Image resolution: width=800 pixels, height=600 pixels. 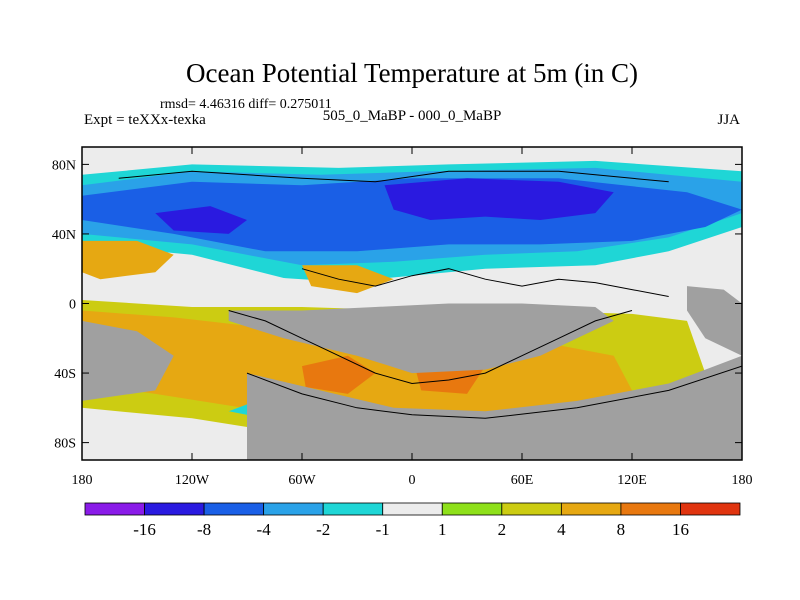 I want to click on x-tick-label-0: 180, so click(x=82, y=480).